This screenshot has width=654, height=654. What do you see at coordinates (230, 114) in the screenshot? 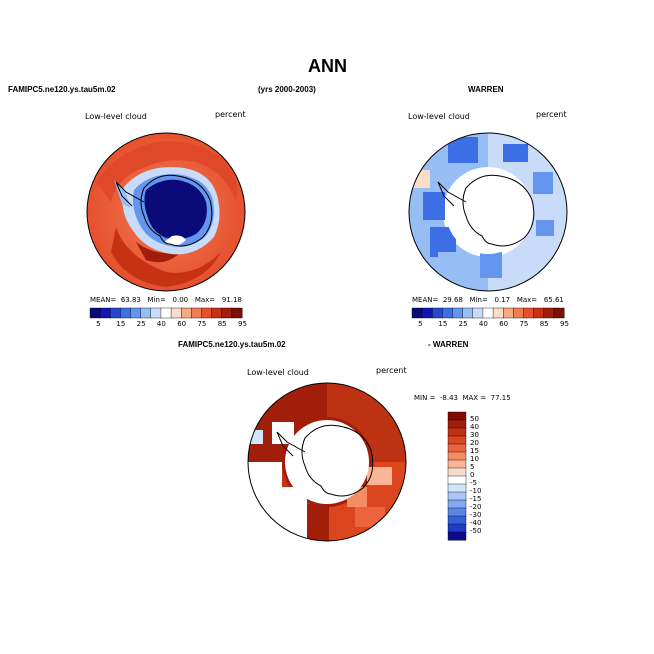
I see `model-units-label: percent` at bounding box center [230, 114].